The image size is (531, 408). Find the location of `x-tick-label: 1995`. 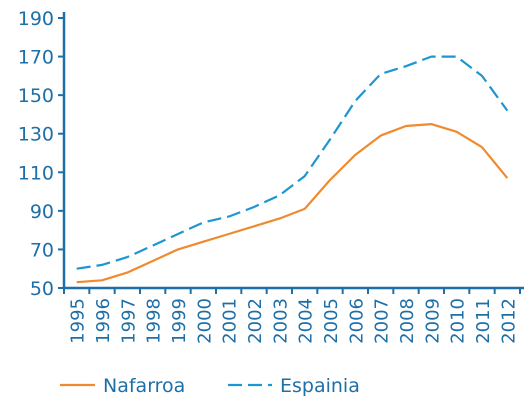

x-tick-label: 1995 is located at coordinates (78, 321).